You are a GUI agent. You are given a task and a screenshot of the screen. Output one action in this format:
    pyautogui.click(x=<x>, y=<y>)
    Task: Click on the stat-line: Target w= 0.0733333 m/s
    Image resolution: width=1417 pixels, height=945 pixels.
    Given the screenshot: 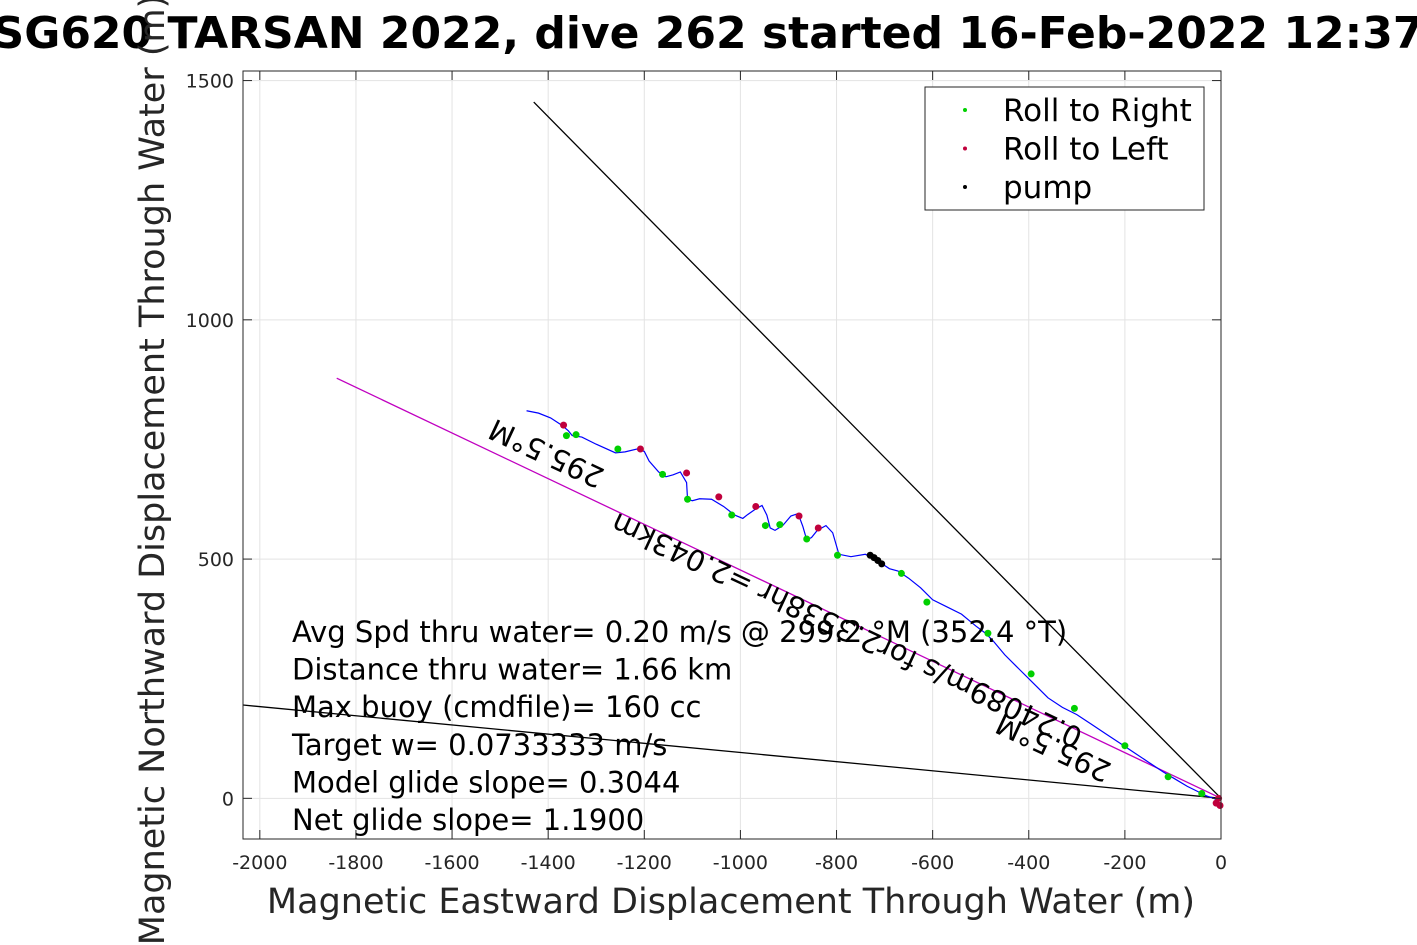 What is the action you would take?
    pyautogui.click(x=479, y=745)
    